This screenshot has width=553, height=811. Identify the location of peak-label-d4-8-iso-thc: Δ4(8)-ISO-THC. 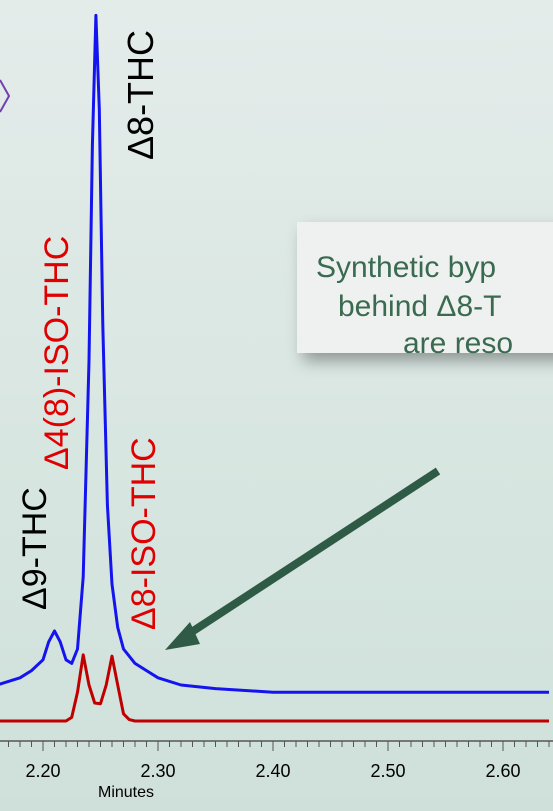
(57, 353).